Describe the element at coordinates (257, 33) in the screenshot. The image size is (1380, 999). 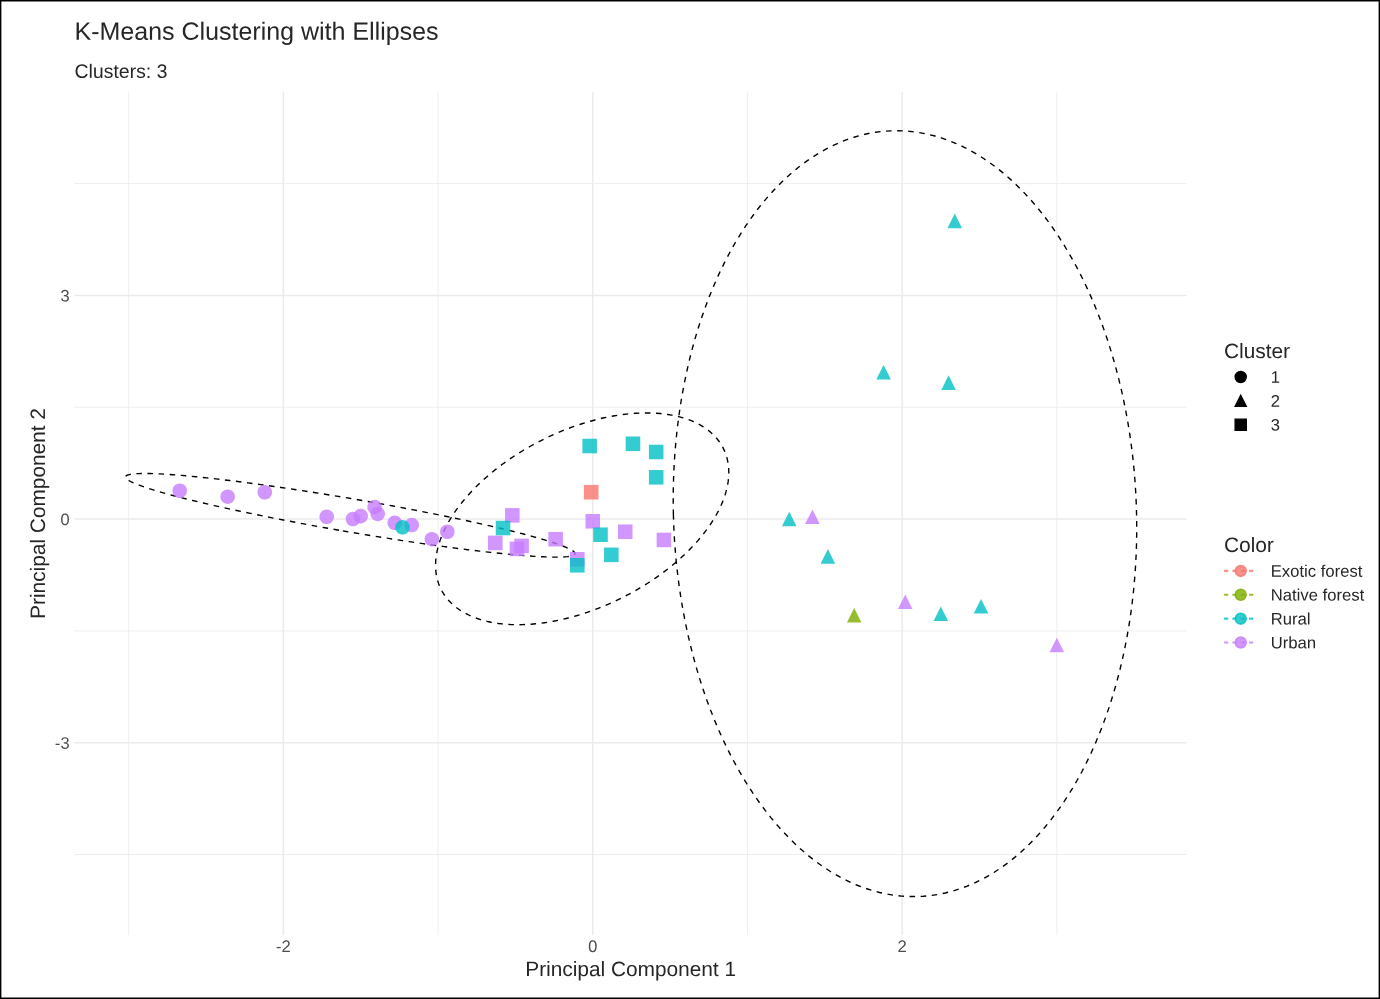
I see `chart-title: K-Means Clustering with Ellipses` at that location.